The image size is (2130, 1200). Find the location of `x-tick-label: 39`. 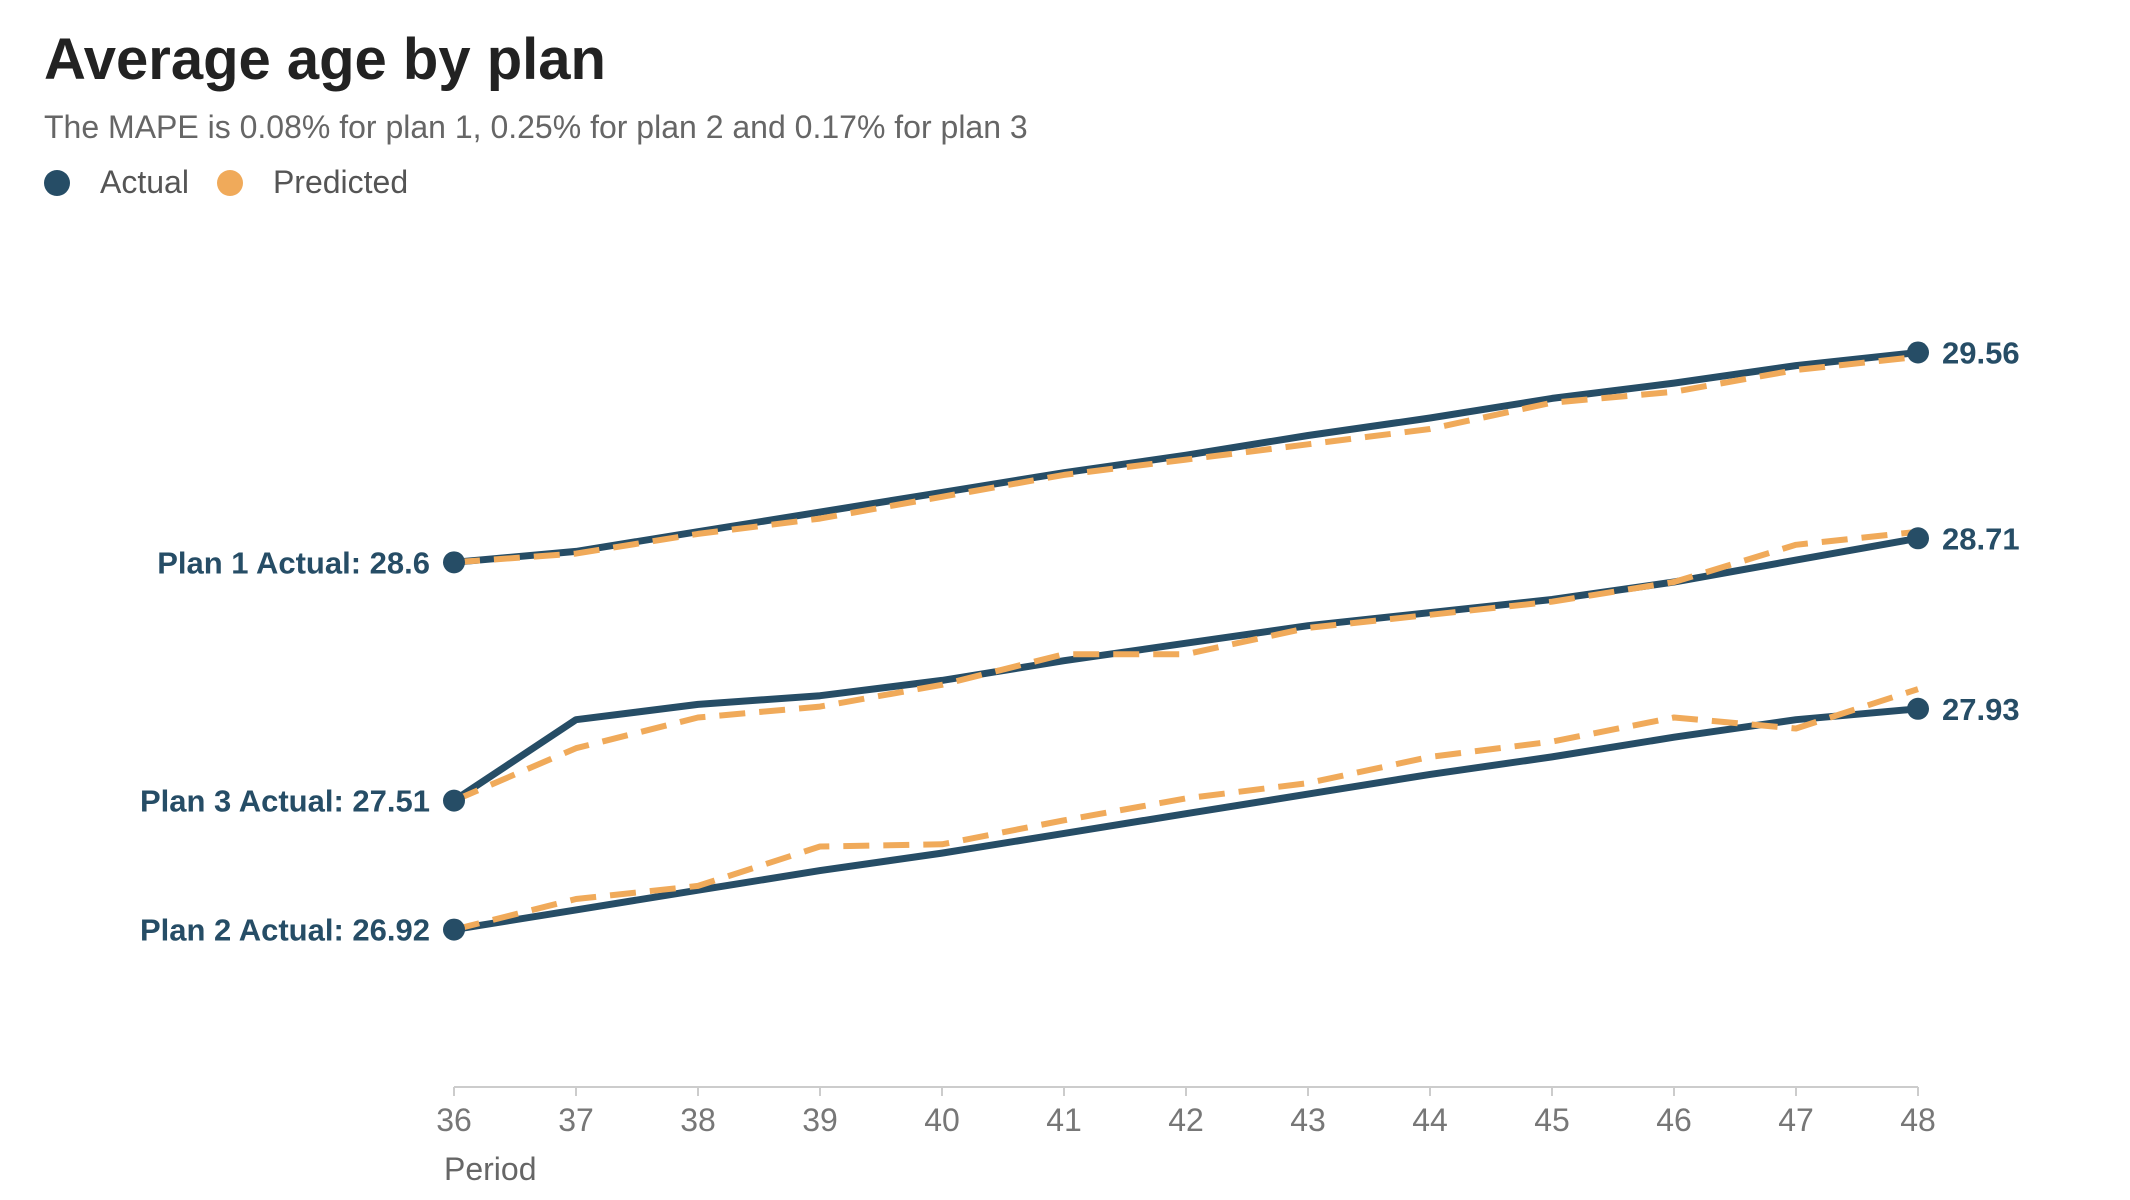

x-tick-label: 39 is located at coordinates (820, 1120).